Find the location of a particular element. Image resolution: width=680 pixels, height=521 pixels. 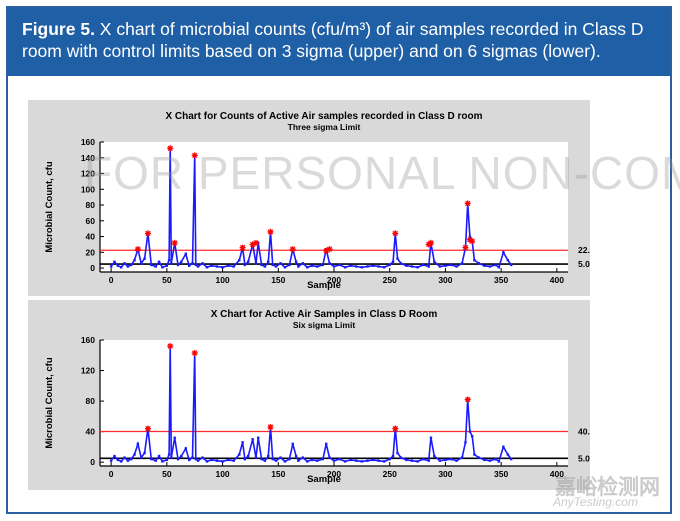

x-axis-label: Sample is located at coordinates (324, 479).